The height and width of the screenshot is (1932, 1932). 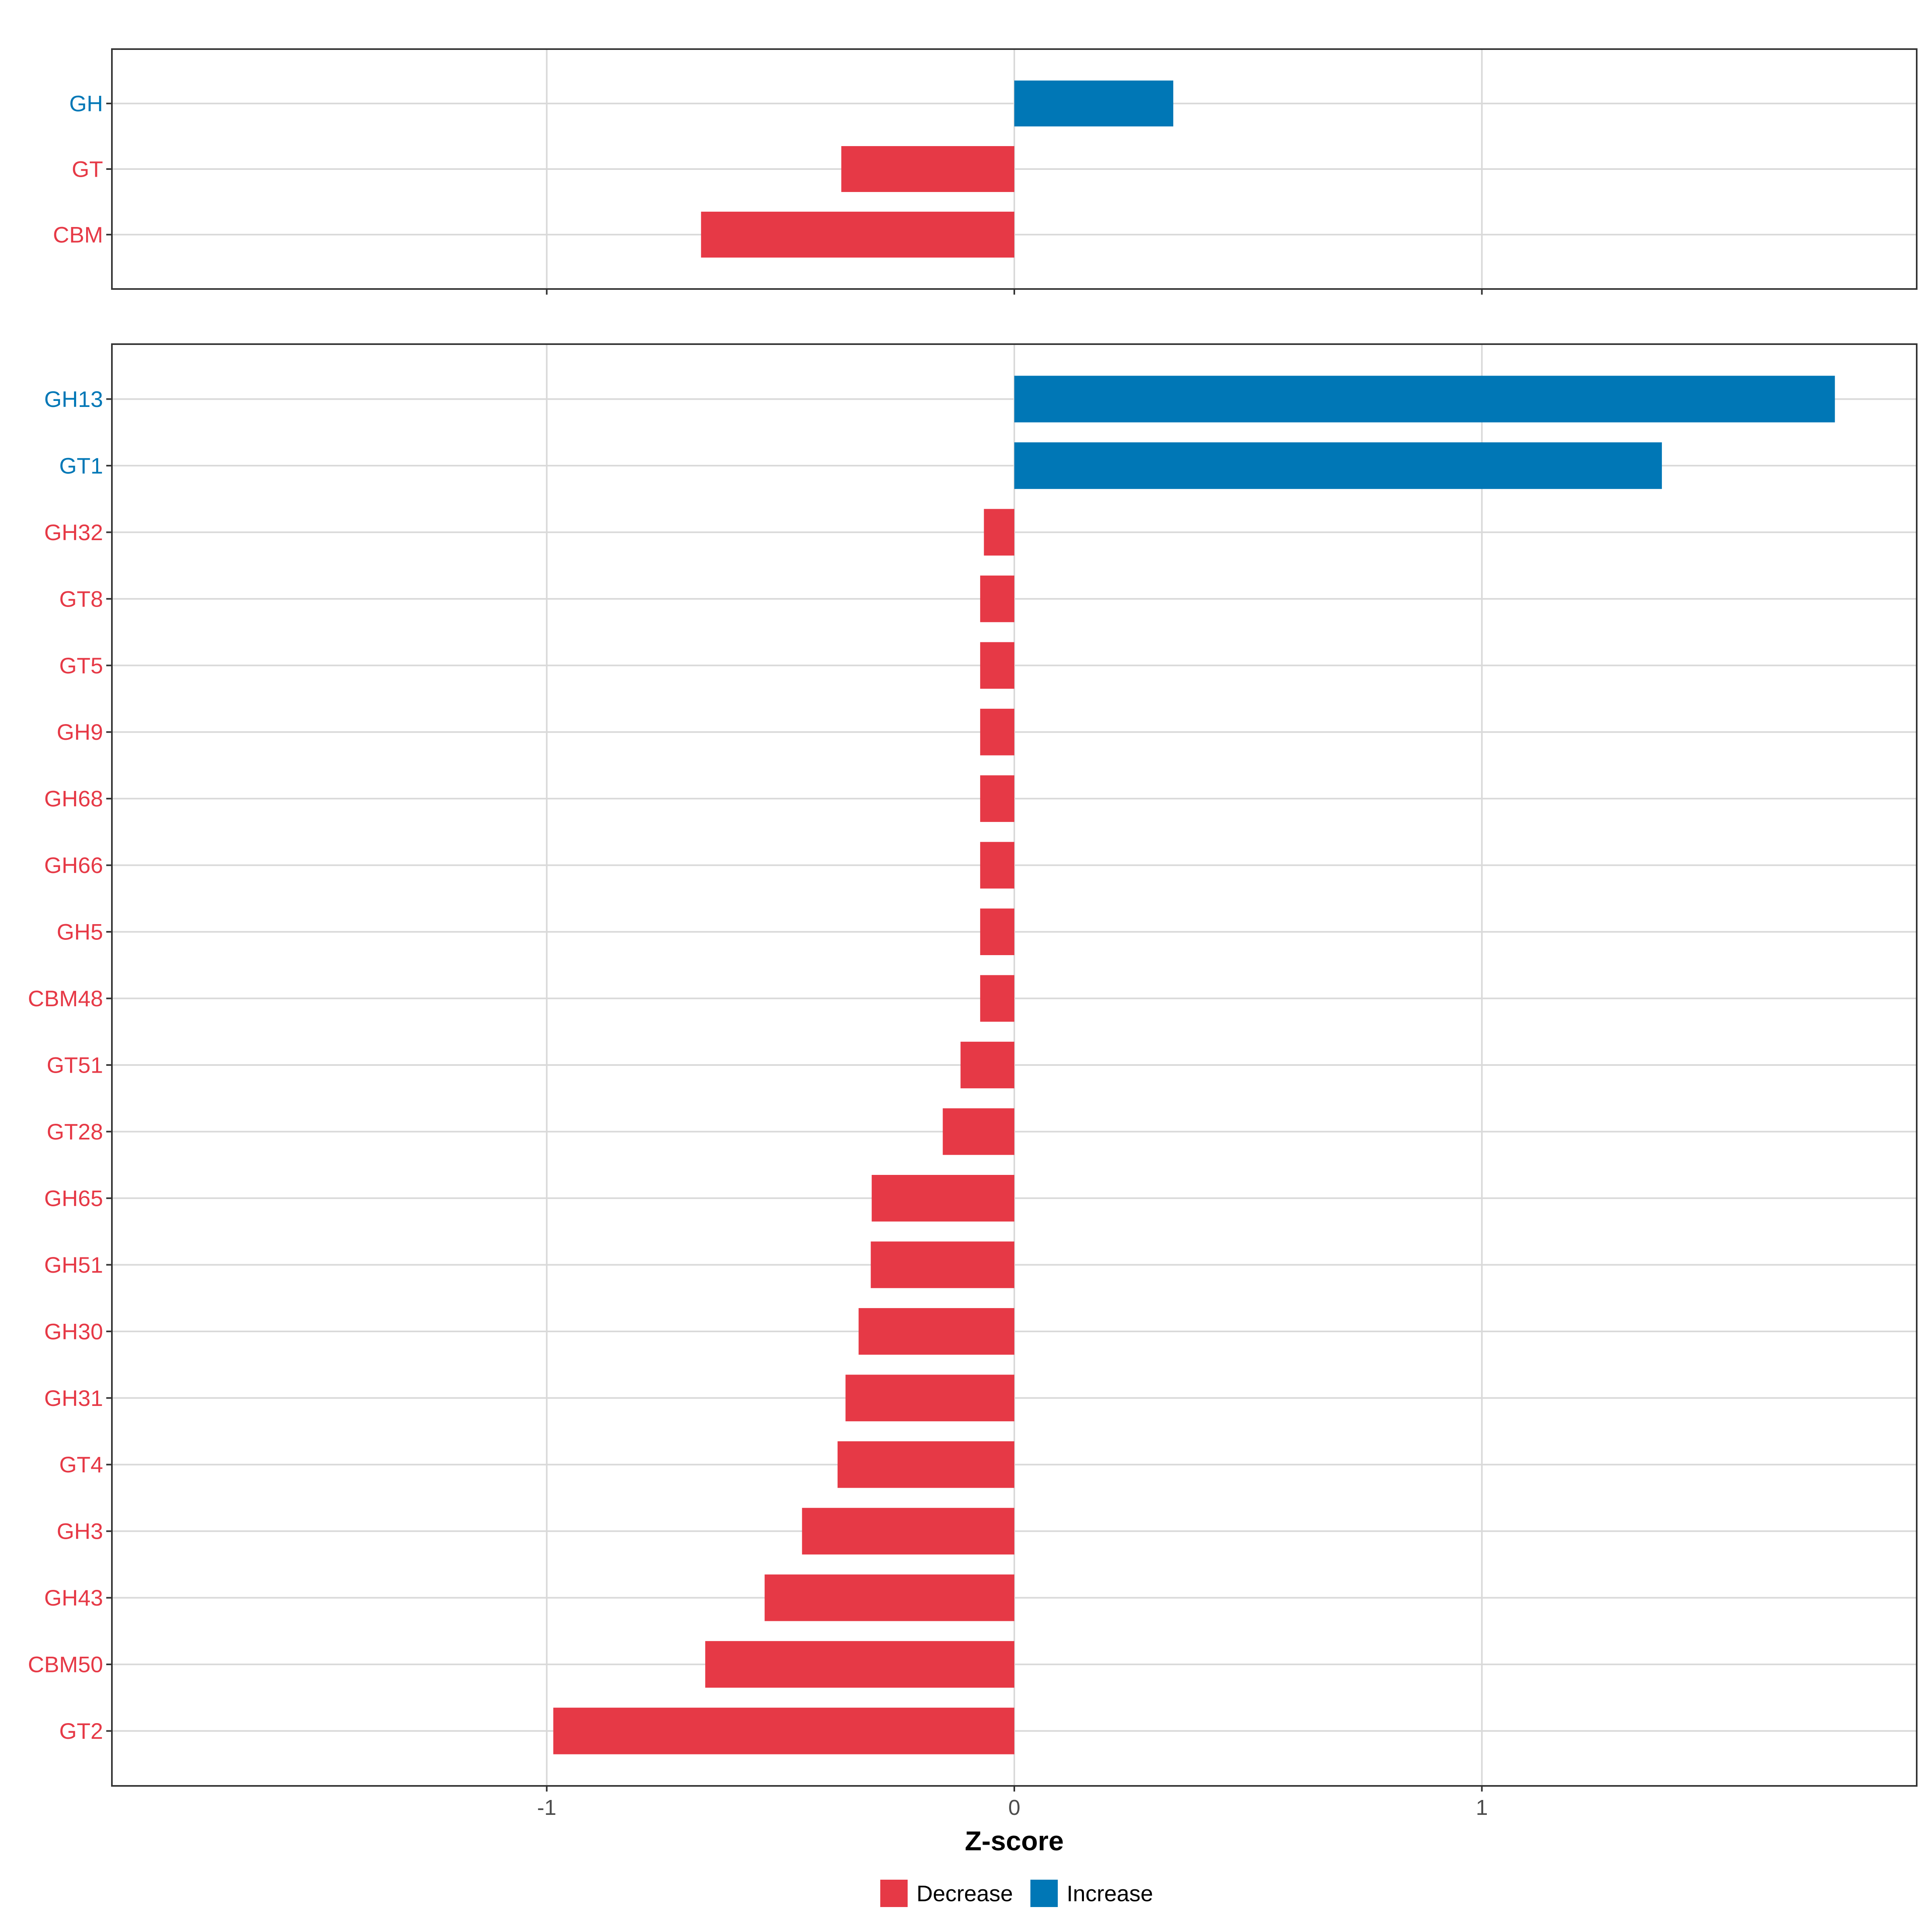 I want to click on category-label-gh30: GH30, so click(x=73, y=1331).